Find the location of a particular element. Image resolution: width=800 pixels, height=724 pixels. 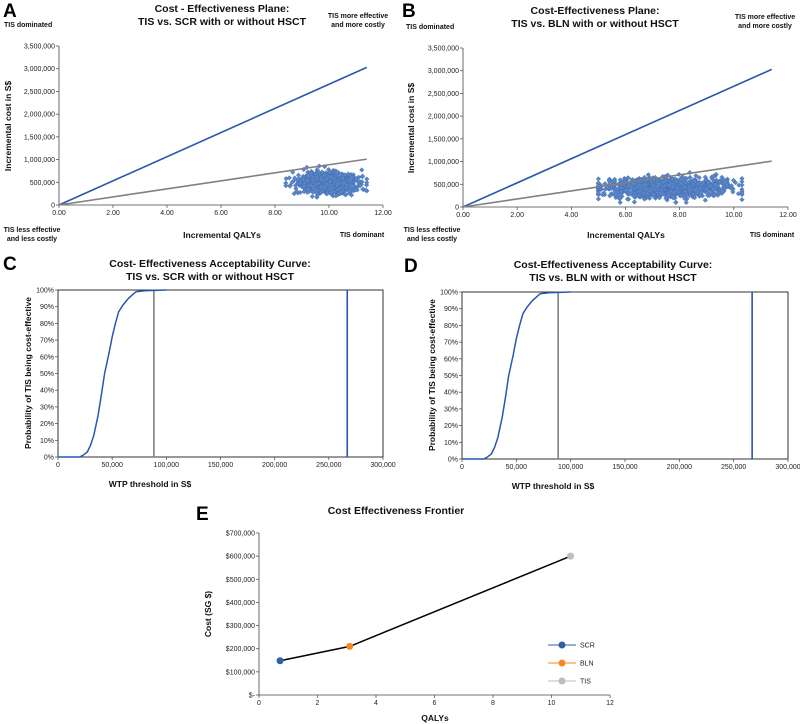

legend-label: SCR is located at coordinates (587, 646).